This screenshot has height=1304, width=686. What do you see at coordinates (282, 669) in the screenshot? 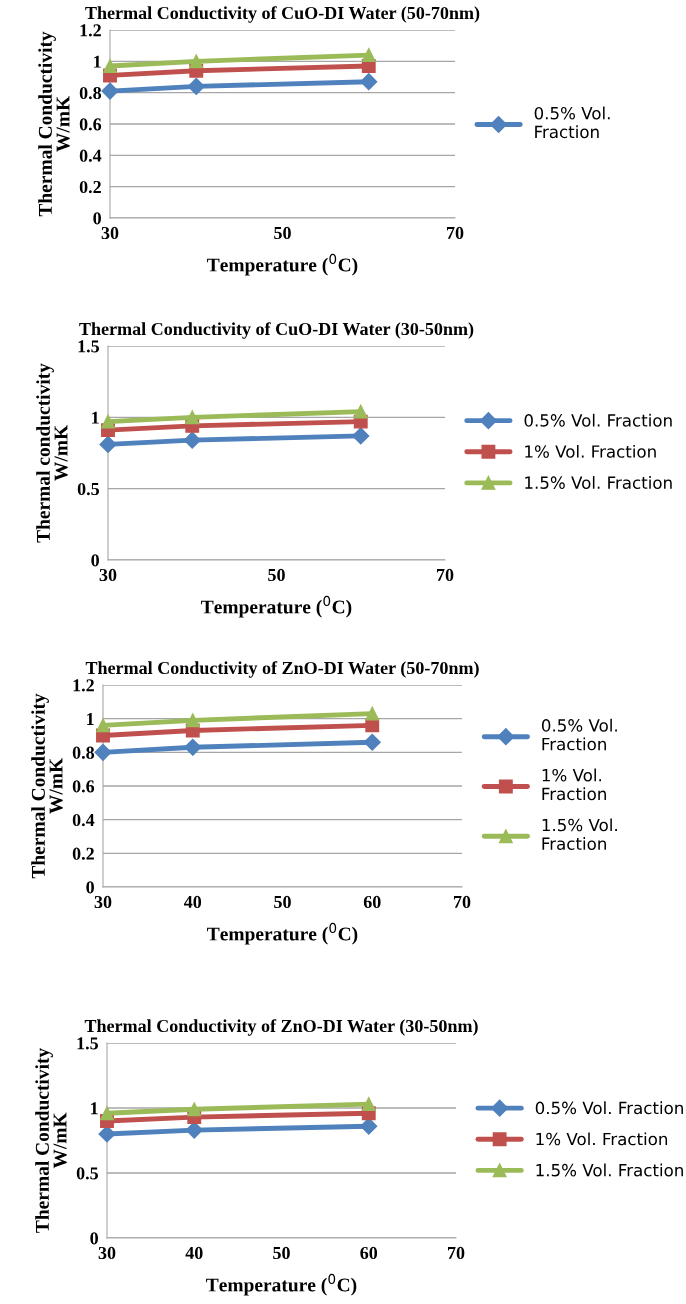
I see `chart-title: Thermal Conductivity of ZnO-DI Water (50-70nm)` at bounding box center [282, 669].